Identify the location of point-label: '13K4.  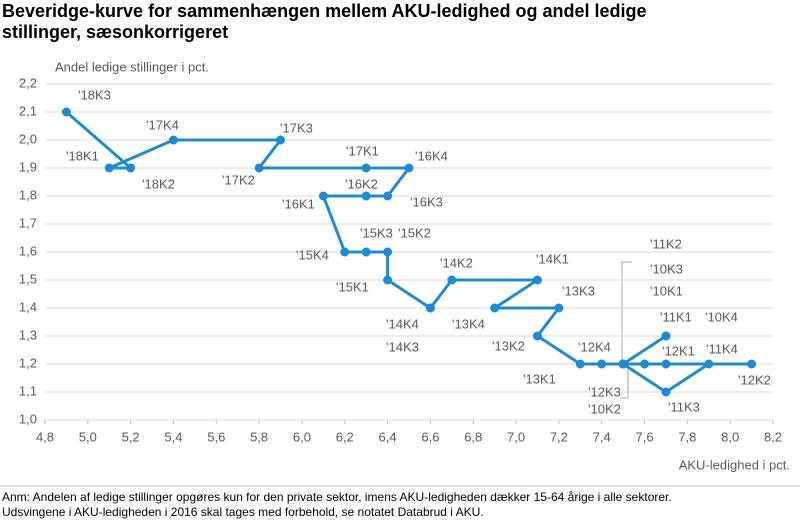
(468, 323).